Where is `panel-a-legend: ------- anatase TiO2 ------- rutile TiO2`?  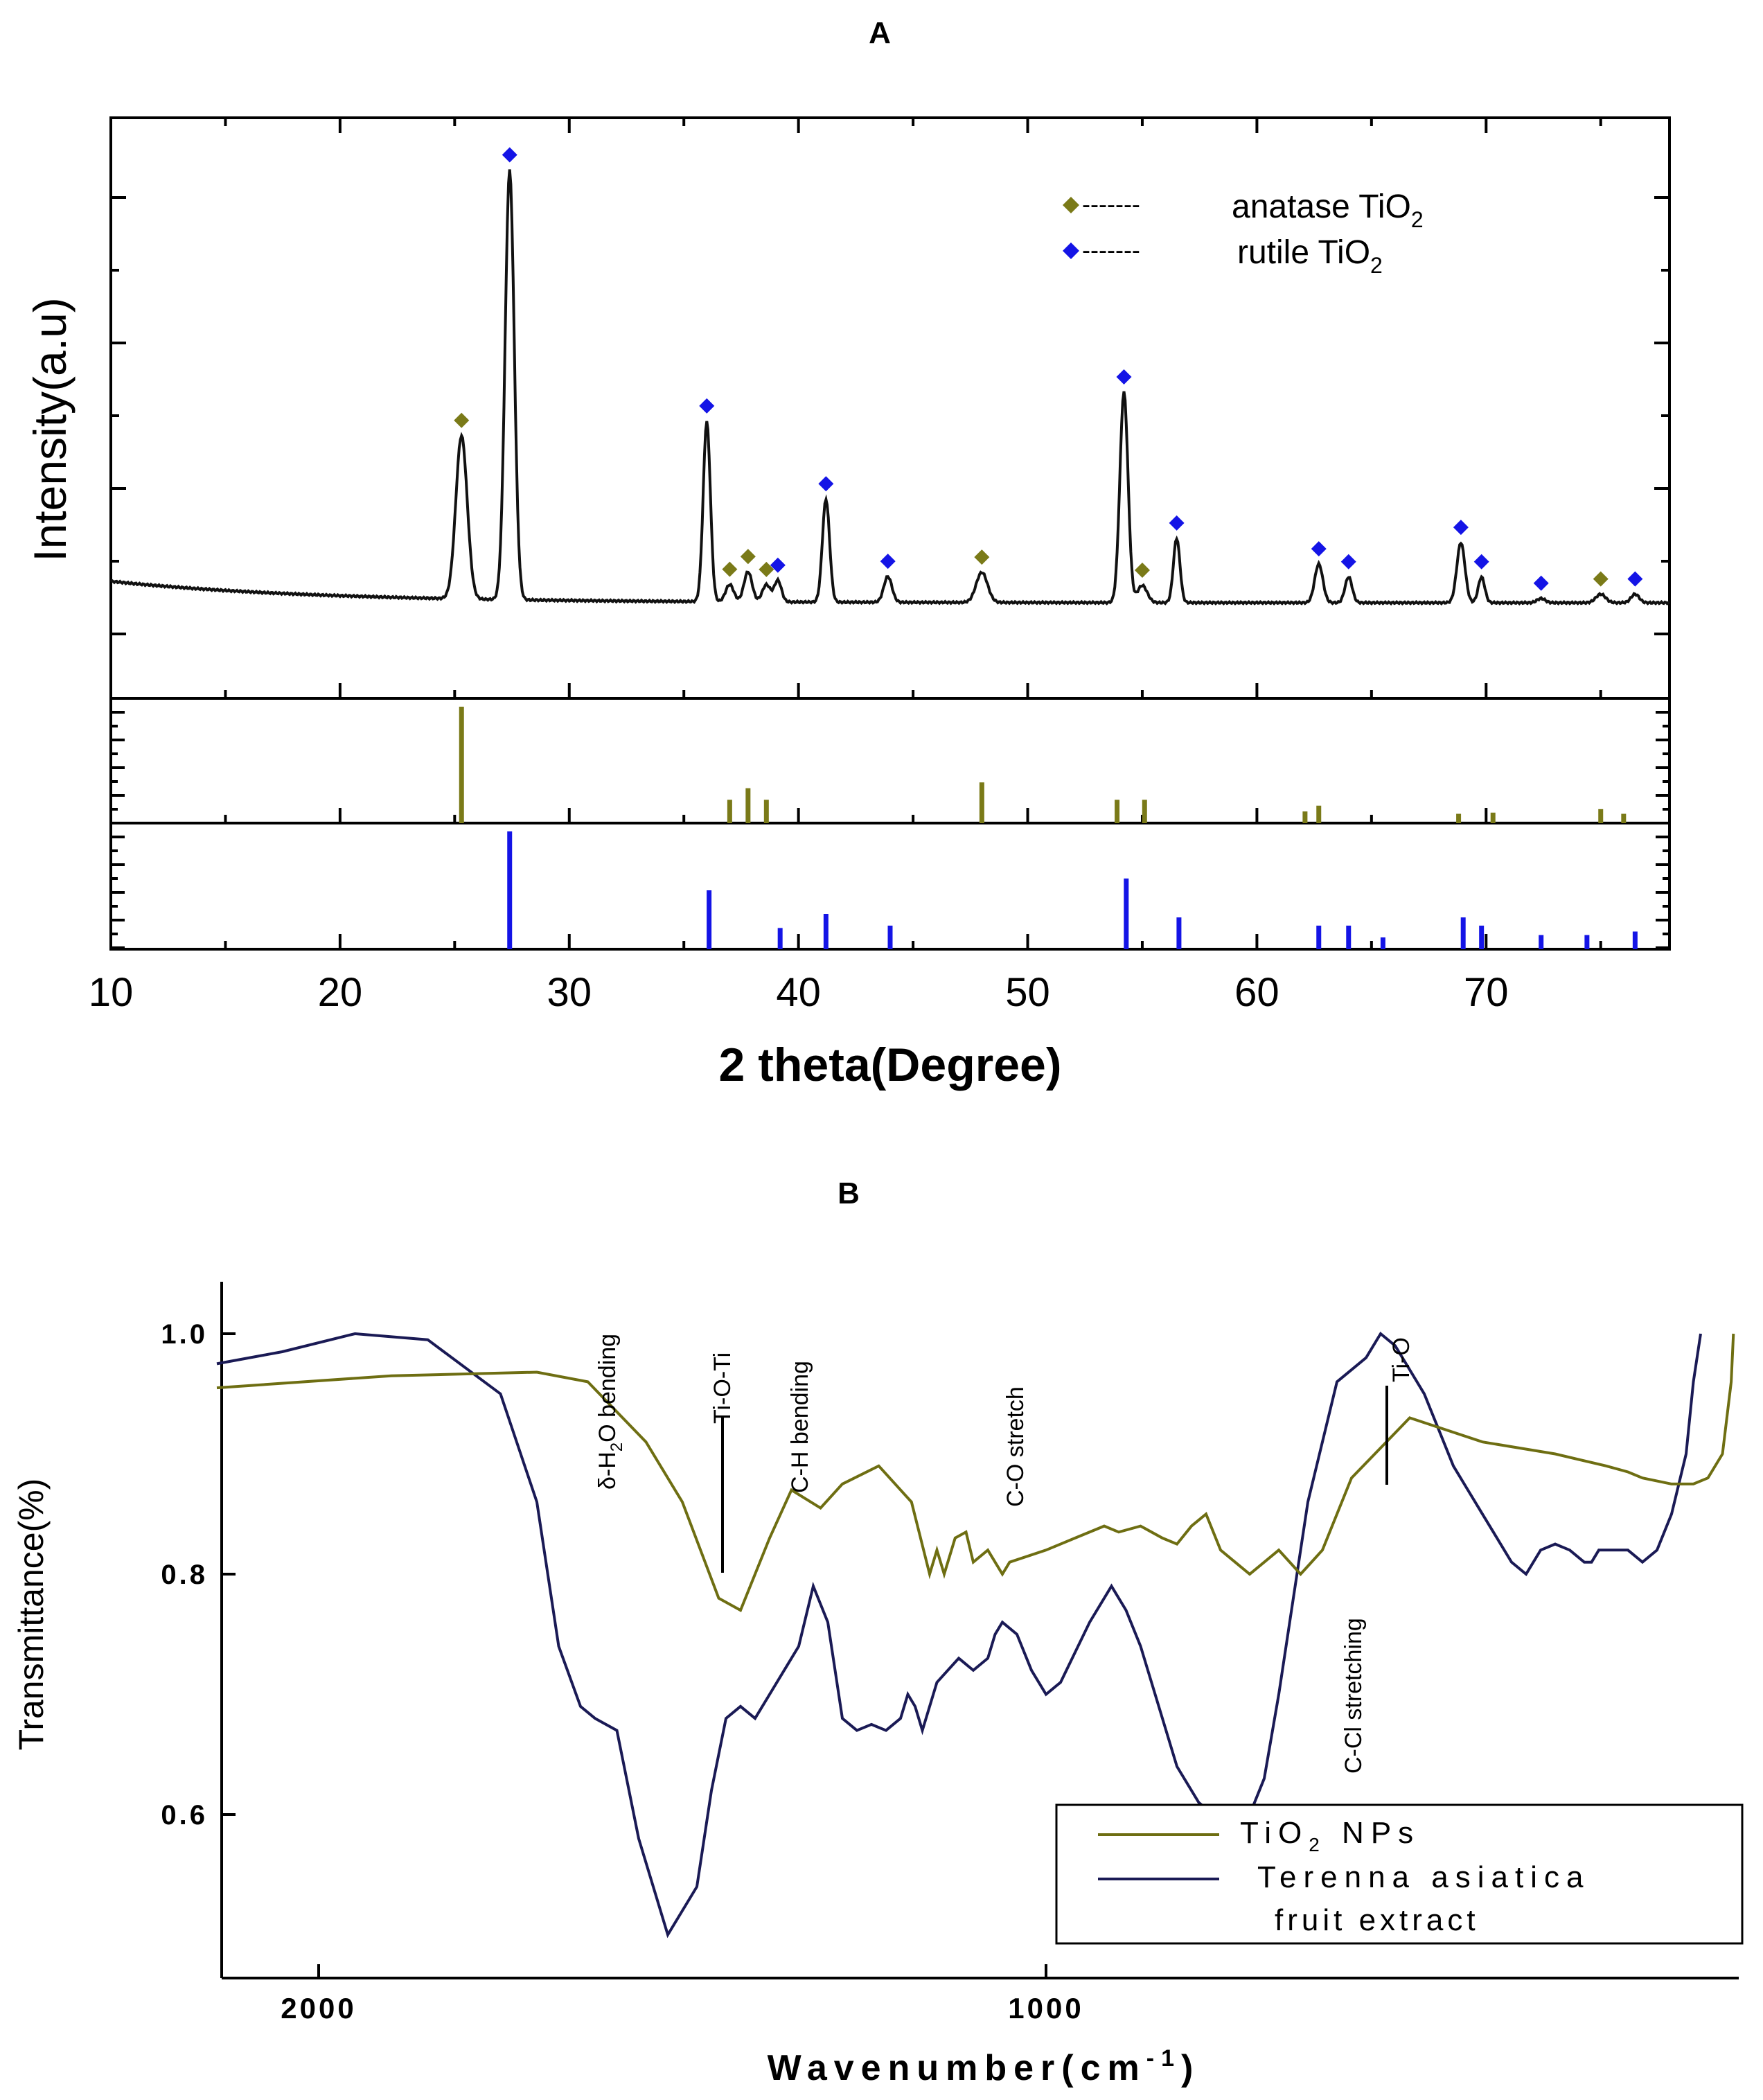 panel-a-legend: ------- anatase TiO2 ------- rutile TiO2 is located at coordinates (1243, 233).